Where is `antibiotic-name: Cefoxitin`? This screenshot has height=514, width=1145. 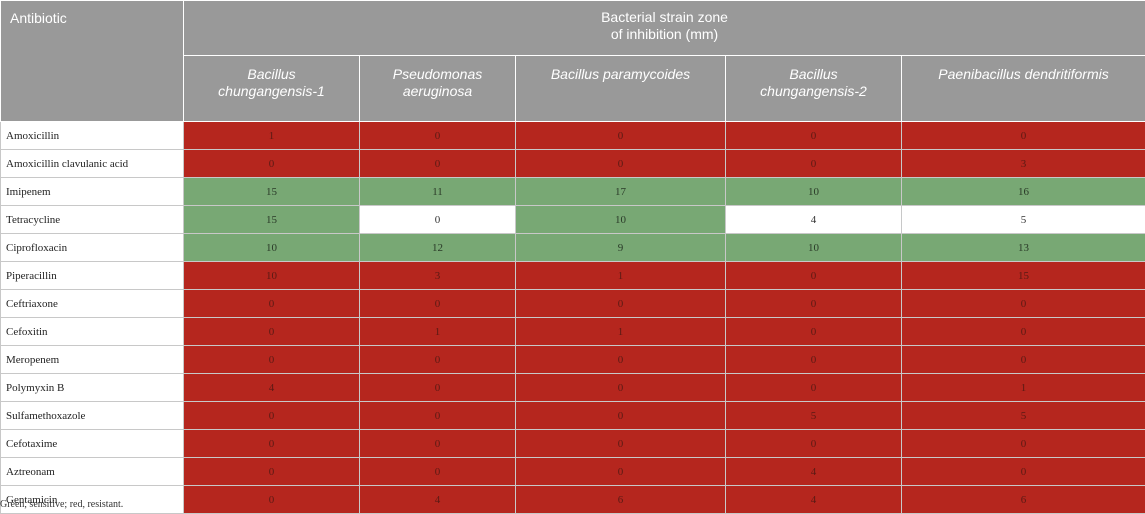 antibiotic-name: Cefoxitin is located at coordinates (92, 332).